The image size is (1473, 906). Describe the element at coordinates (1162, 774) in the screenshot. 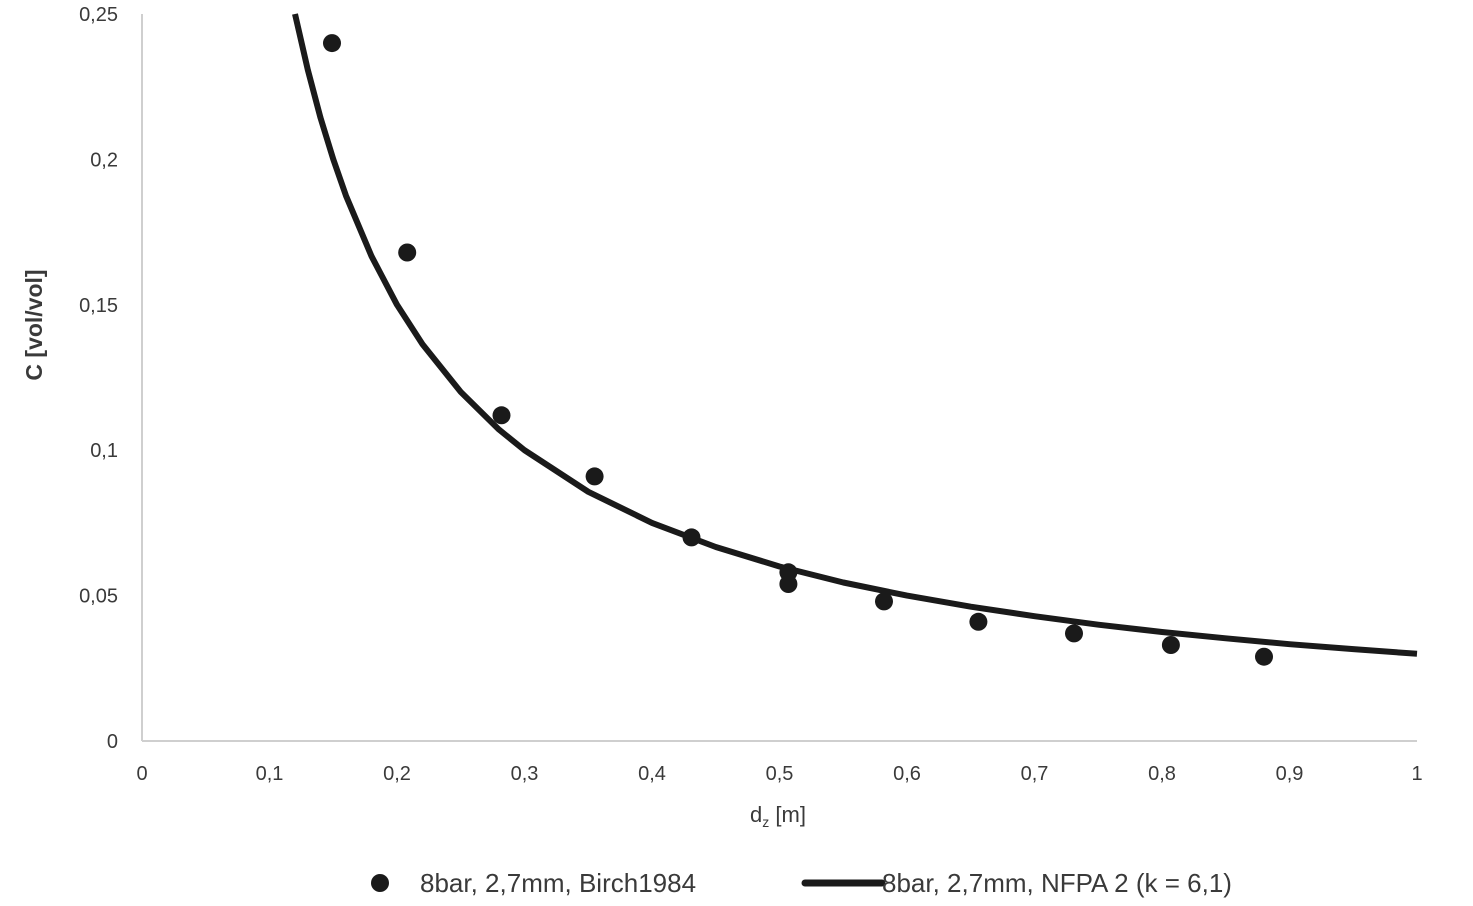

I see `x-tick-label: 0,8` at that location.